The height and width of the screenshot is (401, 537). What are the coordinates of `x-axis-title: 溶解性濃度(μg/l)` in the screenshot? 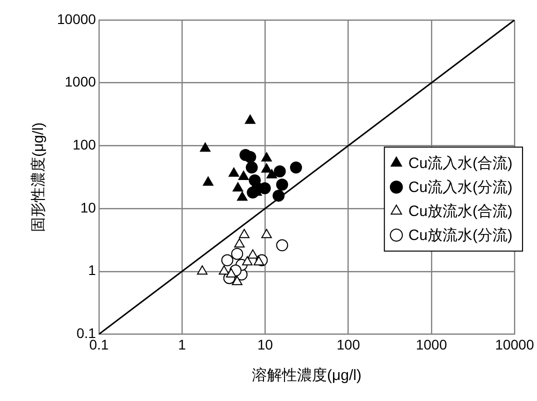 It's located at (307, 375).